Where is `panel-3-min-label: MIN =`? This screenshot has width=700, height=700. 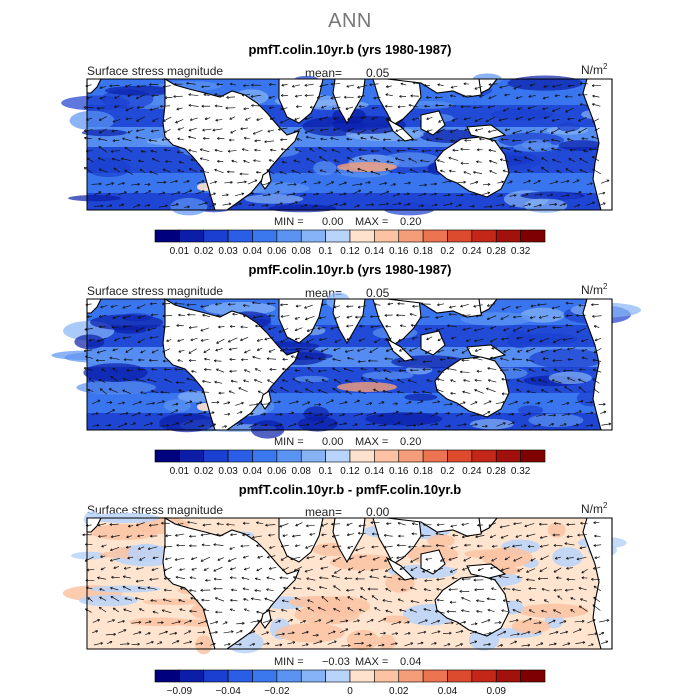
panel-3-min-label: MIN = is located at coordinates (289, 662).